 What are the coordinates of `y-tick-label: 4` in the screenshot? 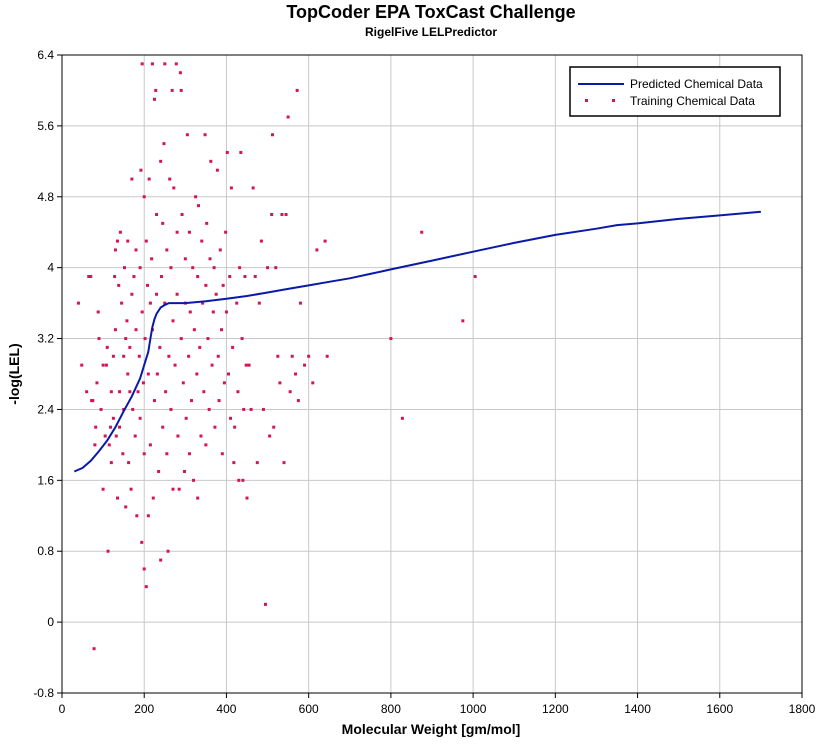 It's located at (50, 268).